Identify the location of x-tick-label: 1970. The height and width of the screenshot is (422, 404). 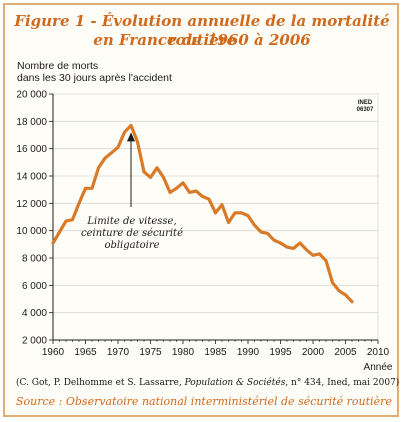
(118, 352).